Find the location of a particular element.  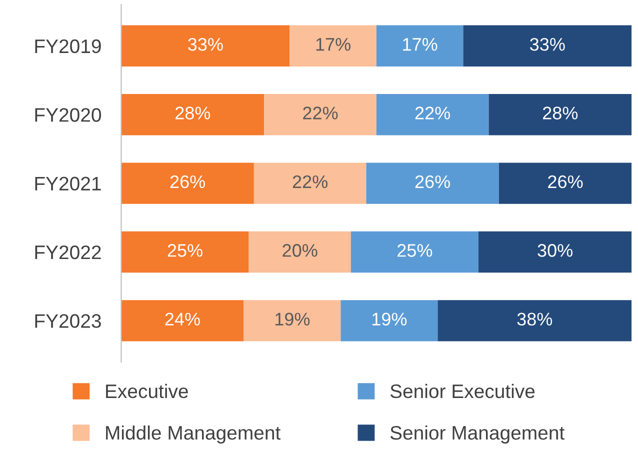

y-tick-label: FY2021 is located at coordinates (68, 183).